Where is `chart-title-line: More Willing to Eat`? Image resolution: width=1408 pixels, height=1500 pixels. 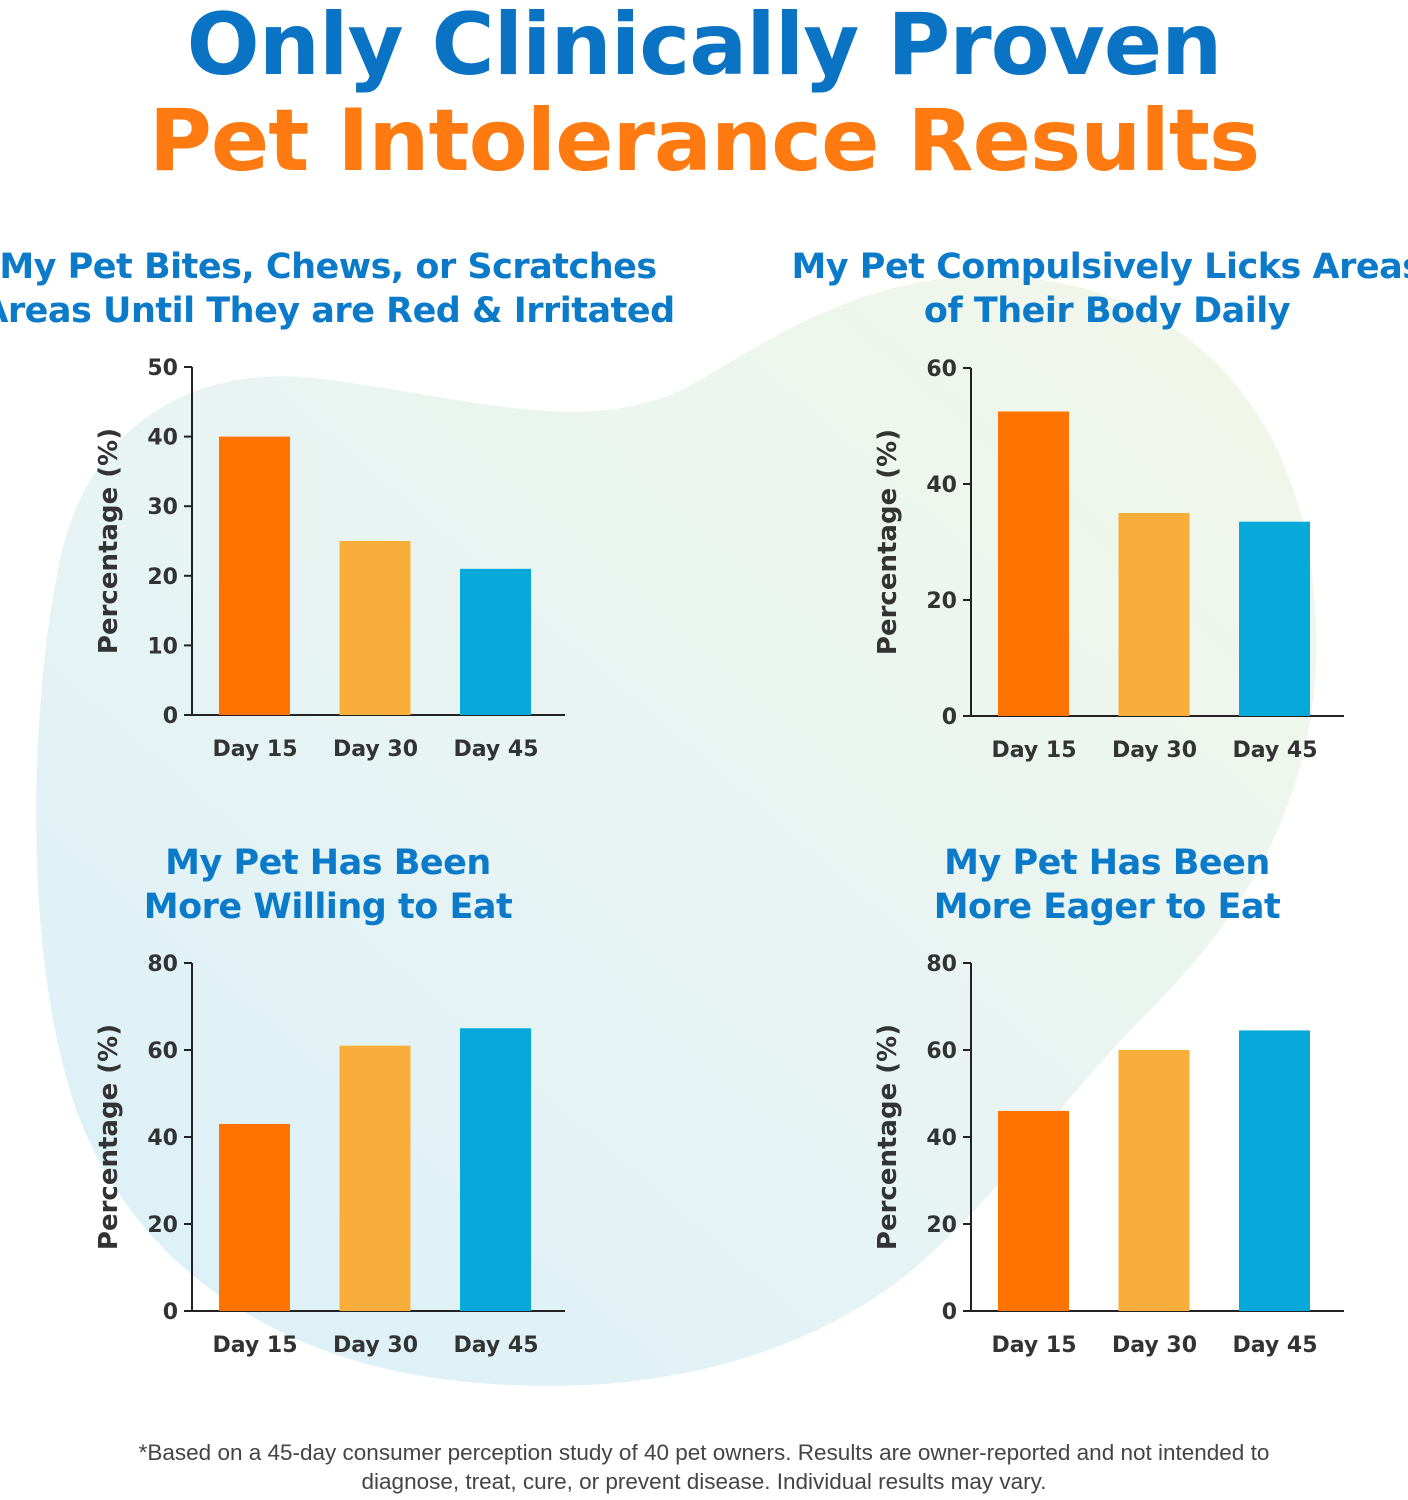
chart-title-line: More Willing to Eat is located at coordinates (328, 907).